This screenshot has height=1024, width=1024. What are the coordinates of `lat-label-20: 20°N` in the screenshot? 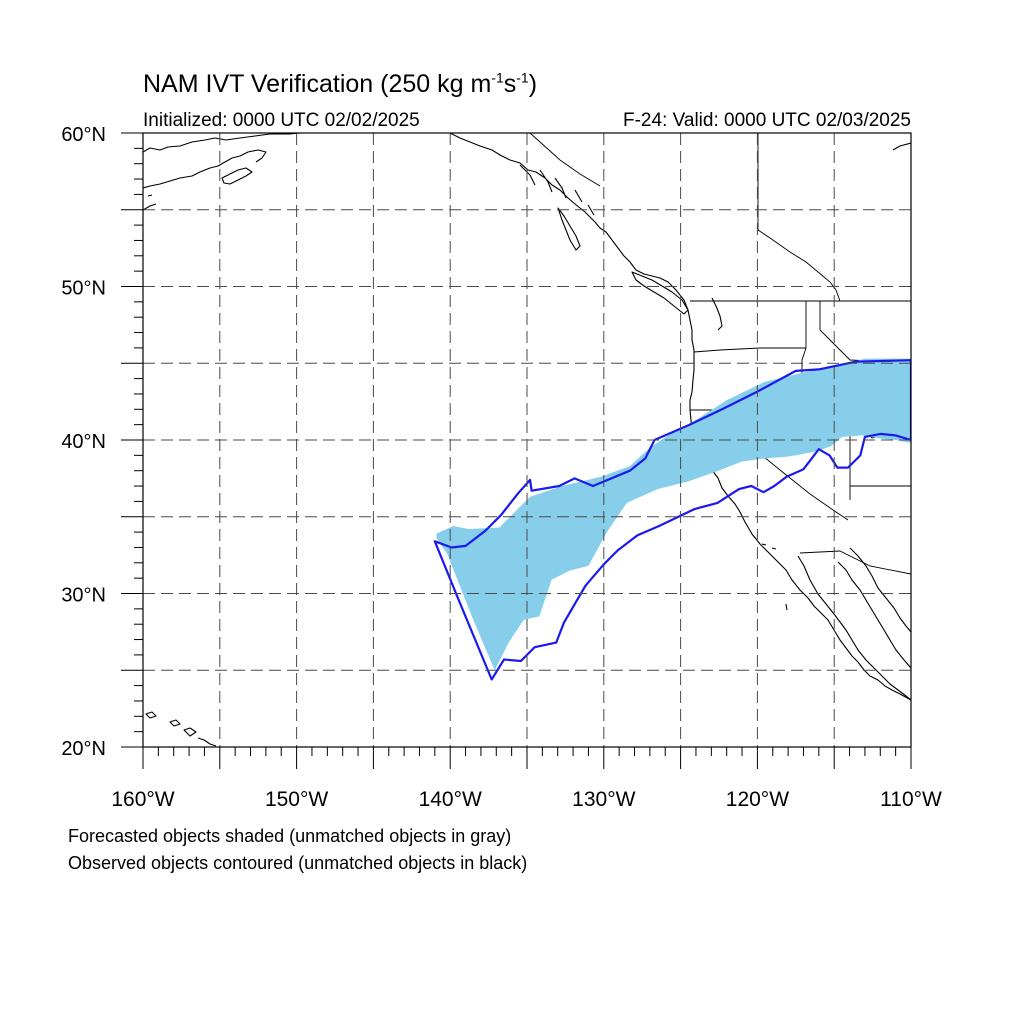 It's located at (83, 749).